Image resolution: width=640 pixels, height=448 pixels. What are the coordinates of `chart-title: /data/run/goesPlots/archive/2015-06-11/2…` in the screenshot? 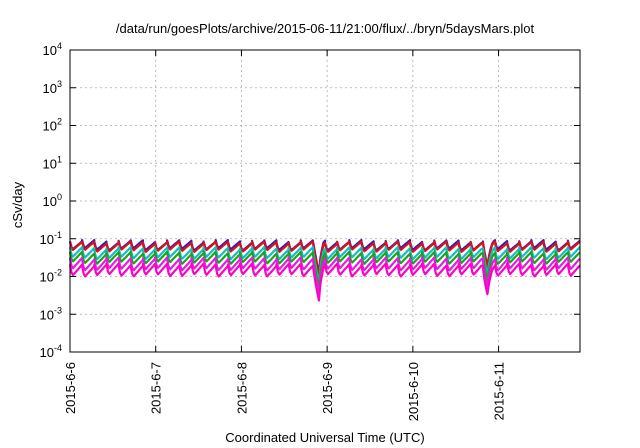 It's located at (325, 28).